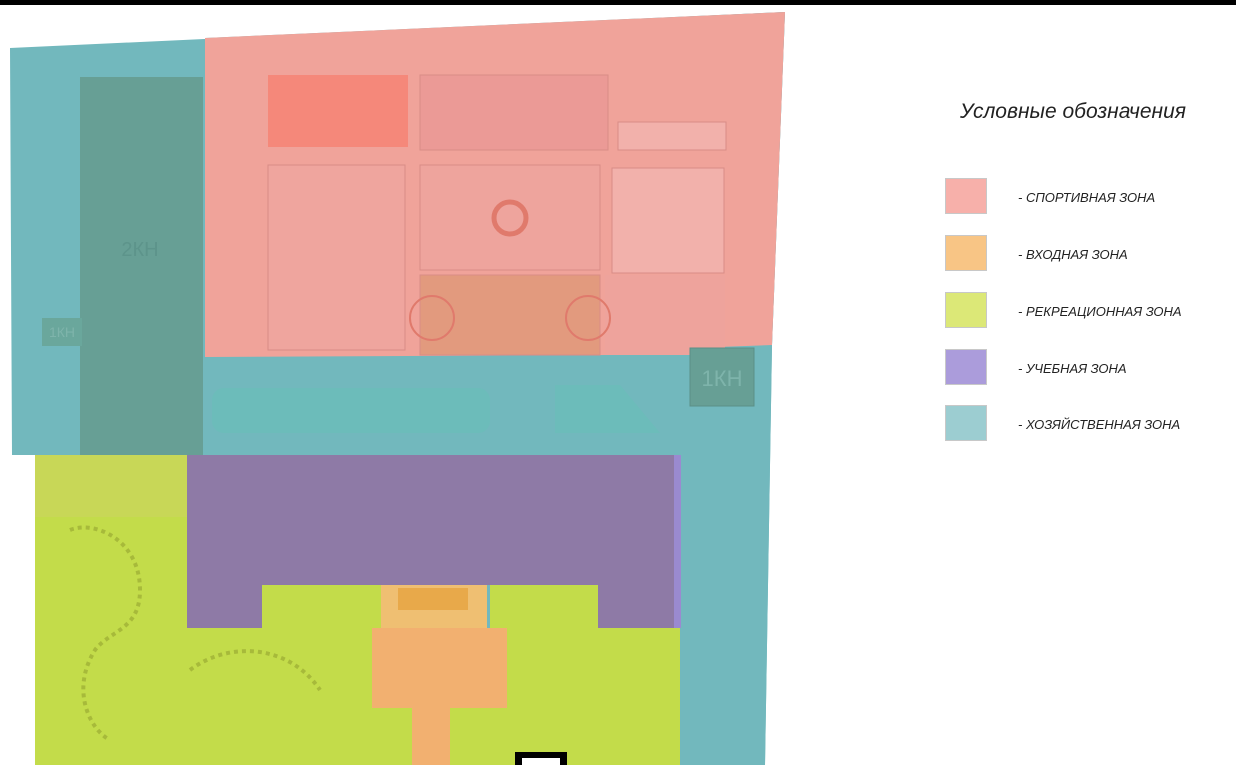  I want to click on legend-swatch-utility, so click(966, 423).